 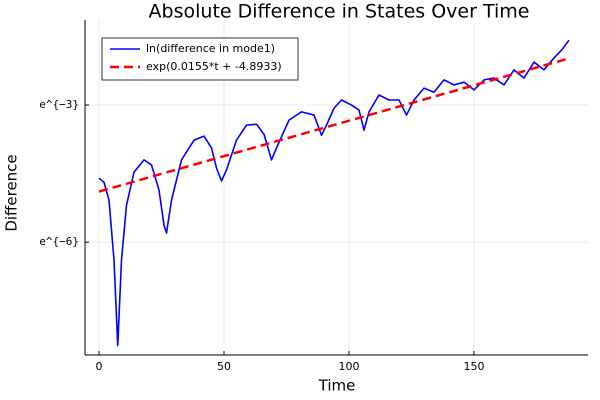 I want to click on y-tick-label: e^{−6}, so click(x=59, y=241).